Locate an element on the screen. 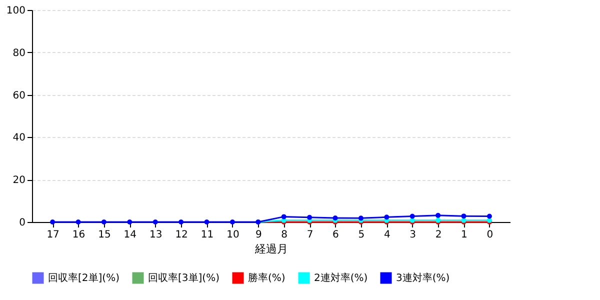 This screenshot has height=300, width=600. x-tick-label: 17 is located at coordinates (53, 235).